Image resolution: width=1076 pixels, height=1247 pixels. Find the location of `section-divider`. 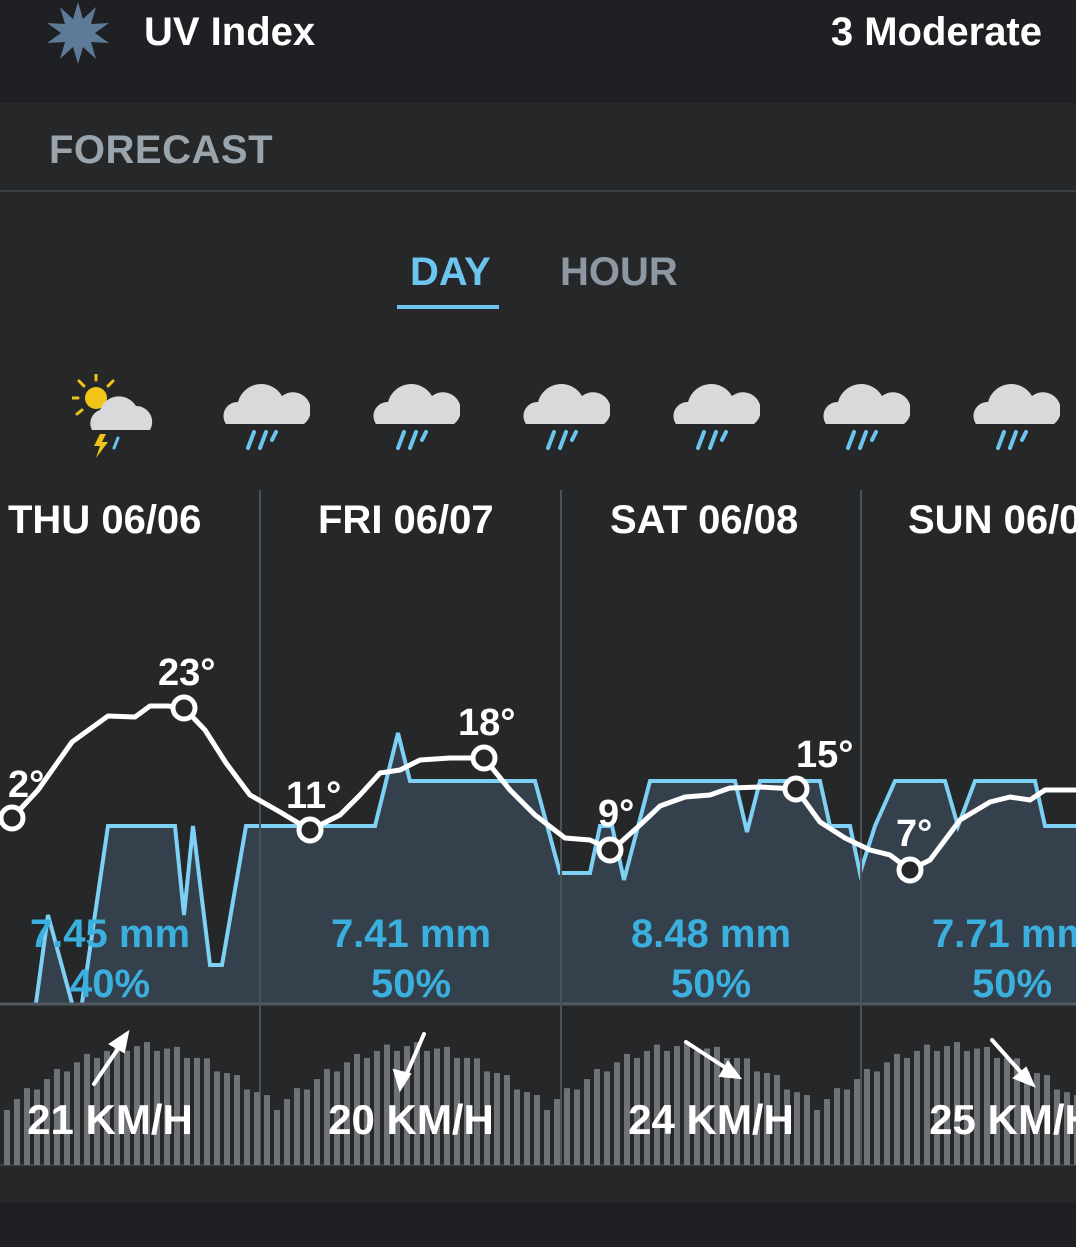

section-divider is located at coordinates (538, 191).